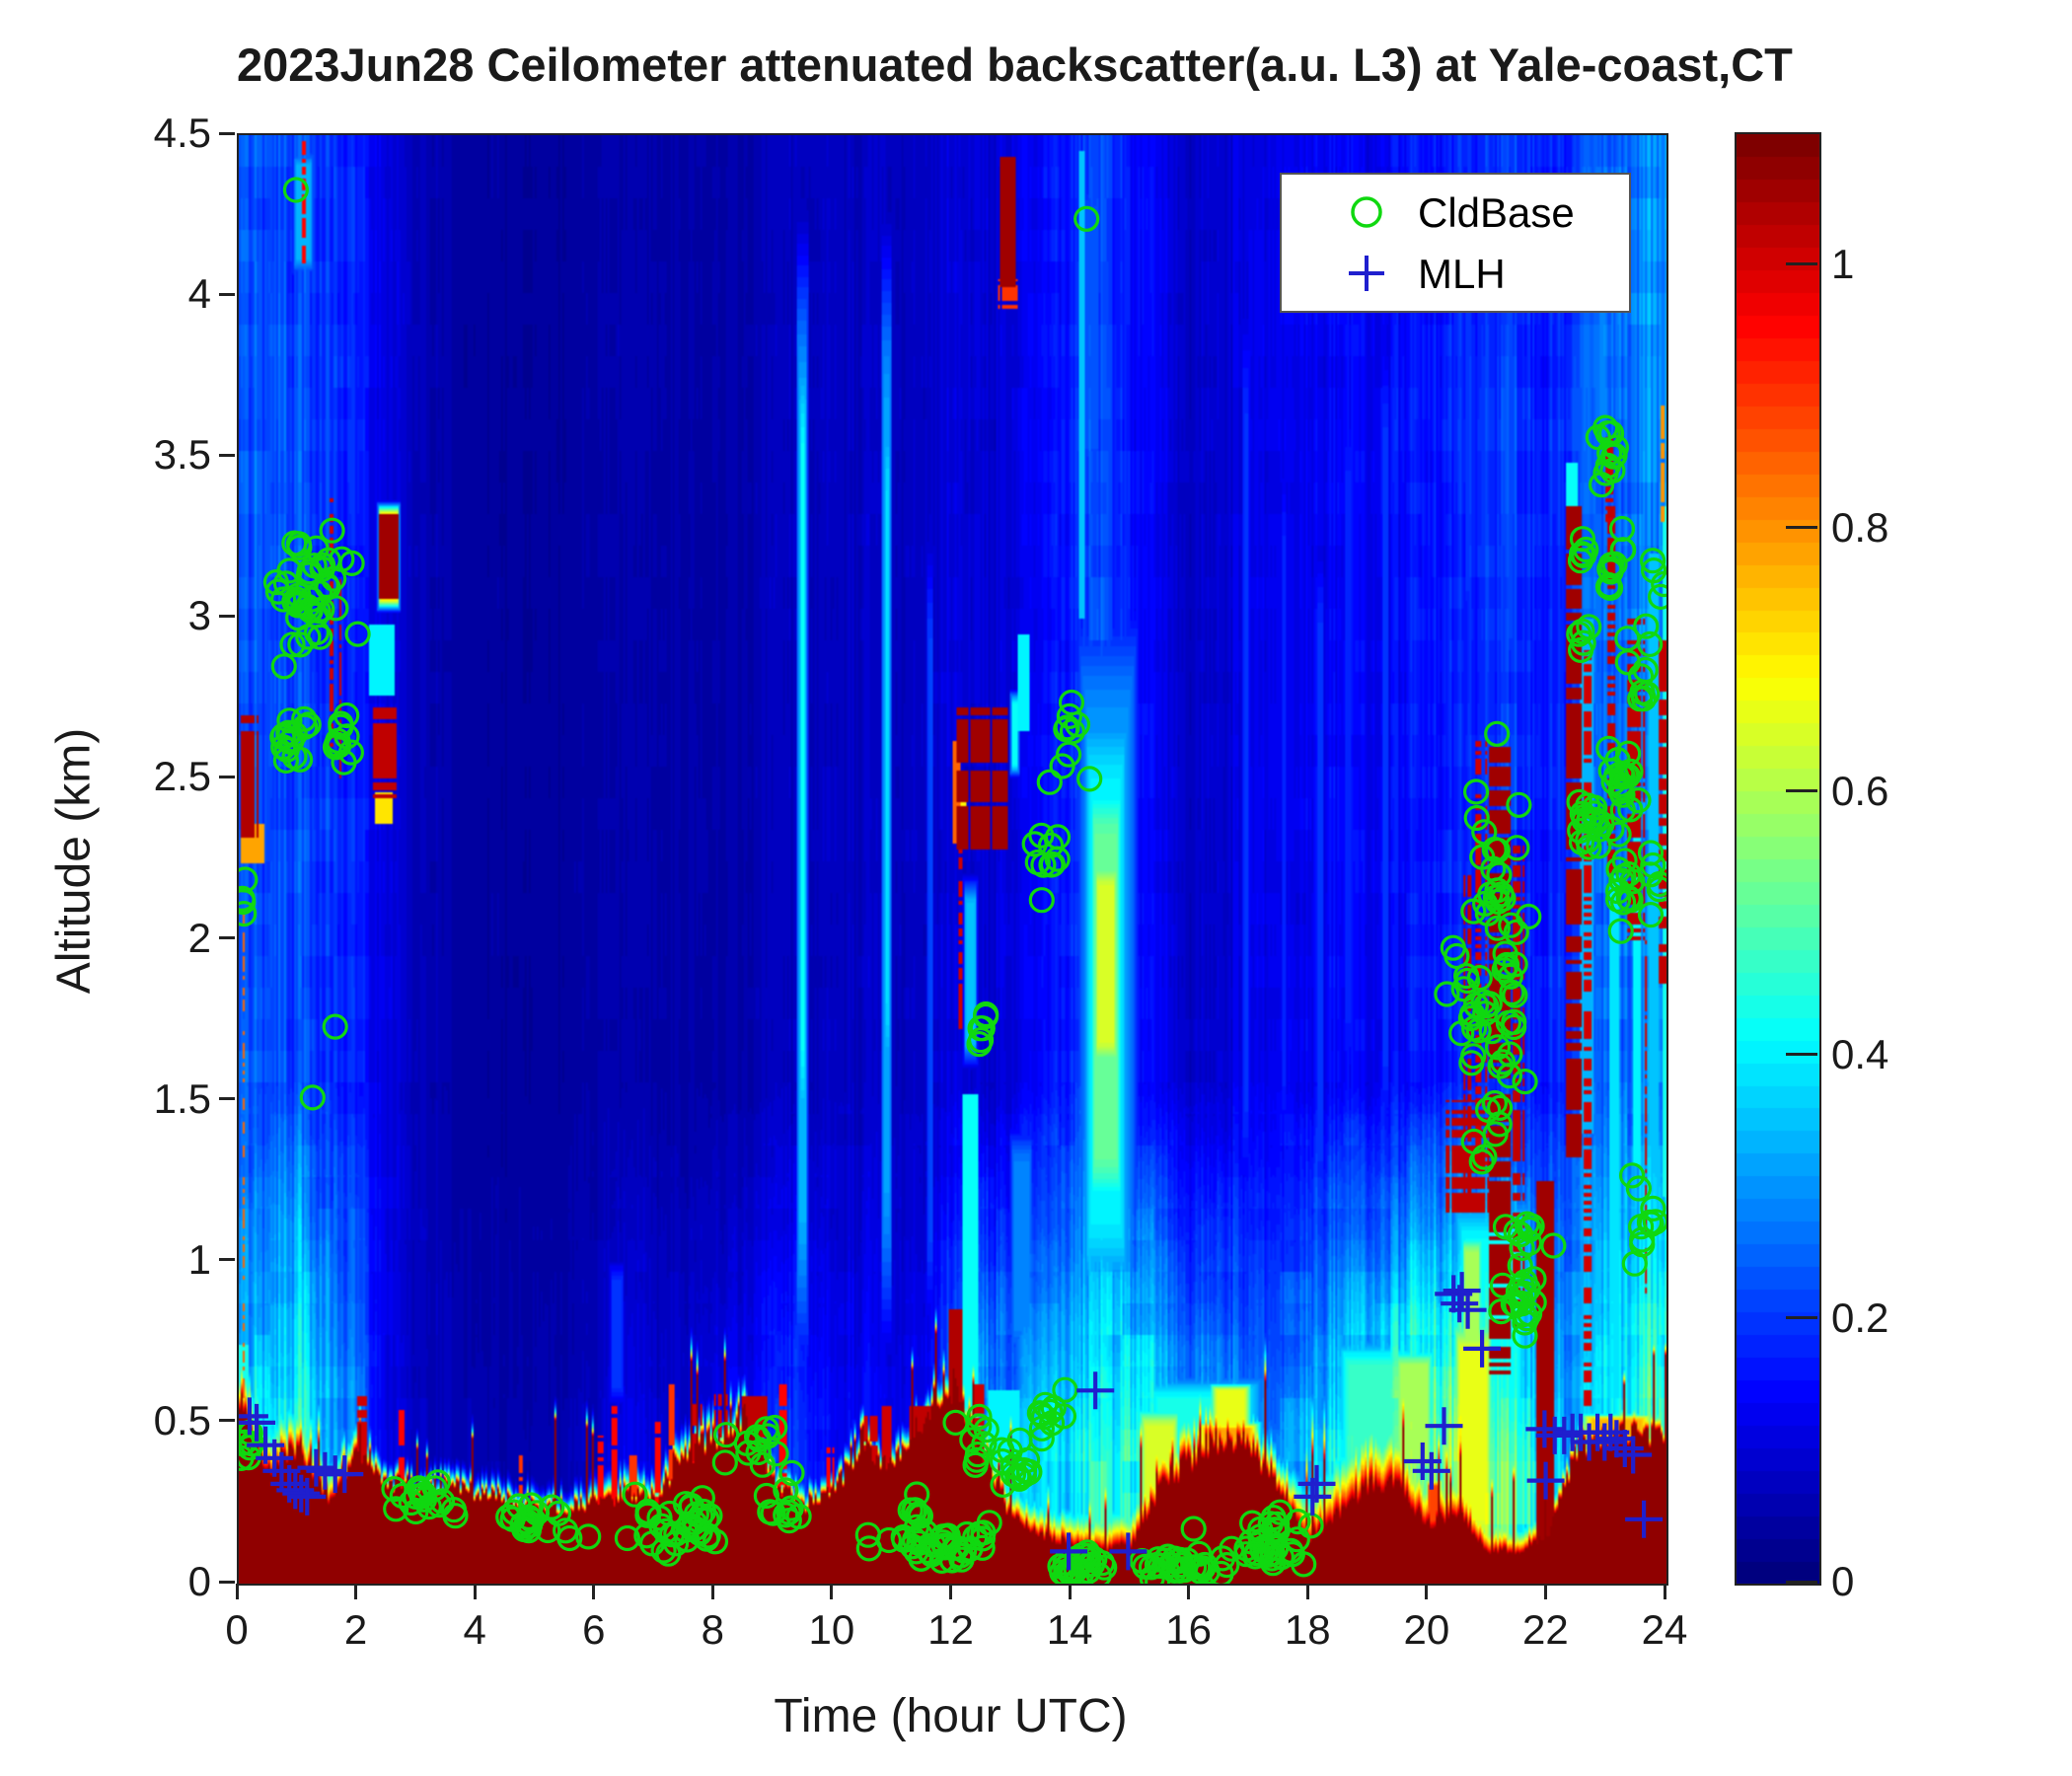 This screenshot has width=2072, height=1776. What do you see at coordinates (594, 1630) in the screenshot?
I see `x-tick-label: 6` at bounding box center [594, 1630].